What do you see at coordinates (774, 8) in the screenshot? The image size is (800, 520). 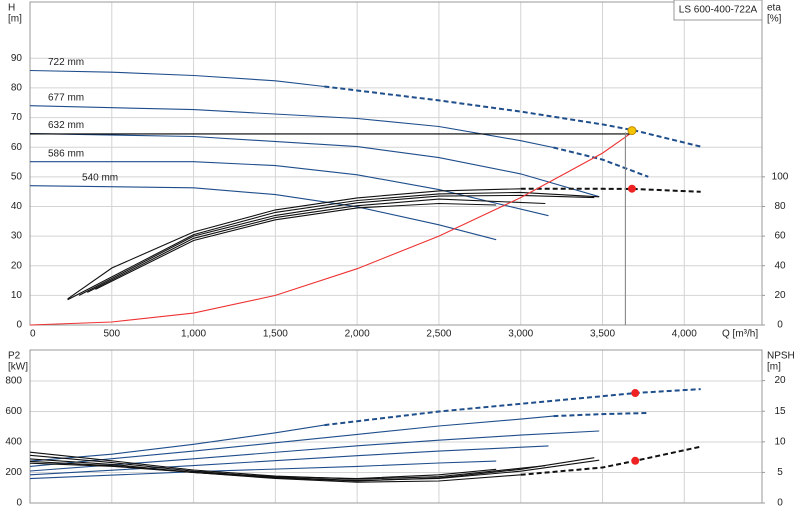 I see `y2-axis-label: eta` at bounding box center [774, 8].